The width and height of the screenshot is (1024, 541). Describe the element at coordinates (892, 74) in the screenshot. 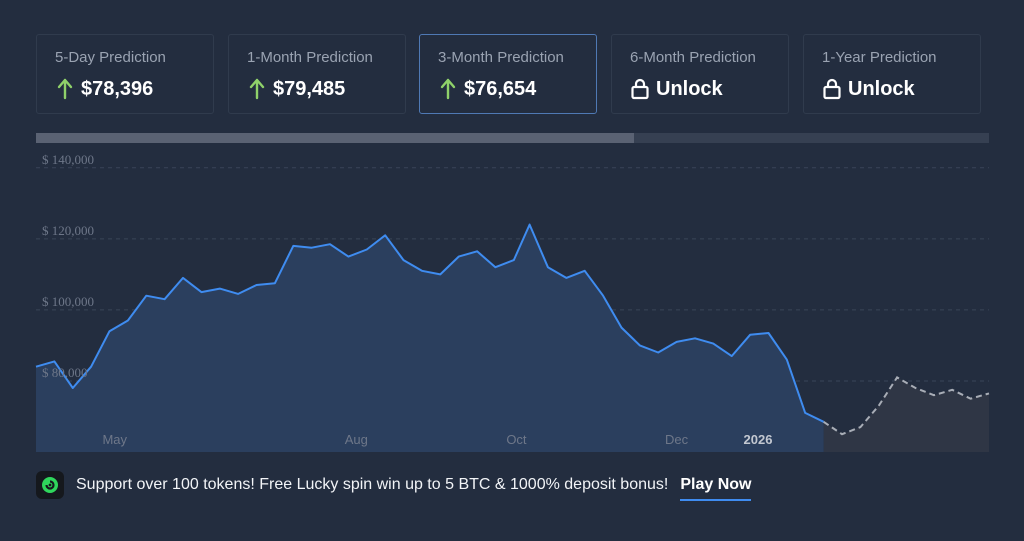

I see `card-1-year: 1-Year Prediction Unlock` at that location.